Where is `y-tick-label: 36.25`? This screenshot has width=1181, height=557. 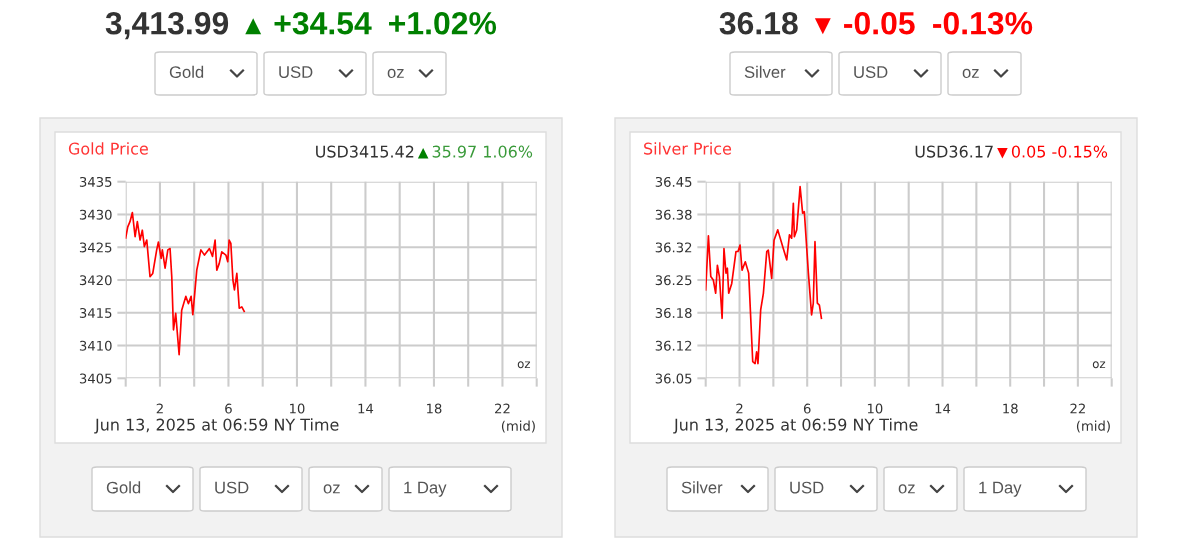
y-tick-label: 36.25 is located at coordinates (673, 280).